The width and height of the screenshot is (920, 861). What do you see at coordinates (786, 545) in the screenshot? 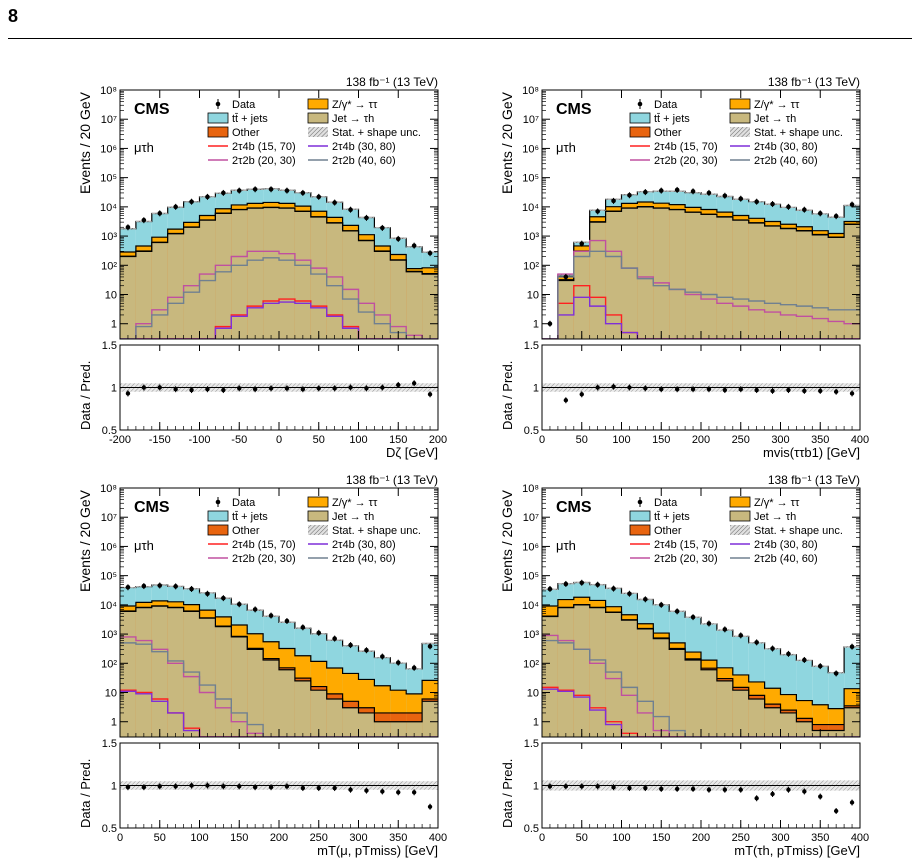
I see `legend-entry: 2τ4b (30, 80)` at bounding box center [786, 545].